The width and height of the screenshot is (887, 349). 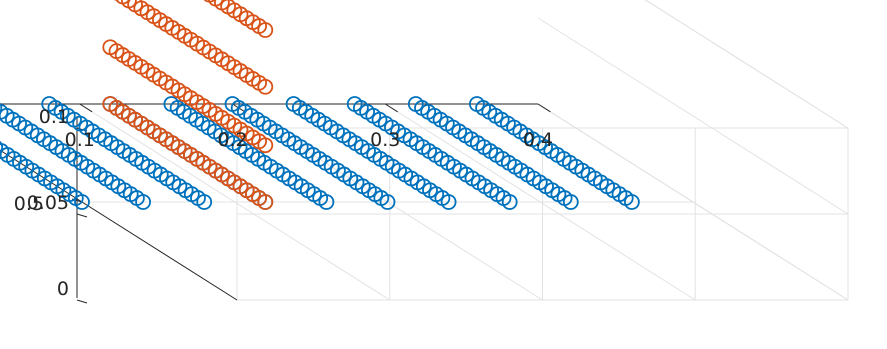 What do you see at coordinates (54, 117) in the screenshot?
I see `z-tick-label: 0.1` at bounding box center [54, 117].